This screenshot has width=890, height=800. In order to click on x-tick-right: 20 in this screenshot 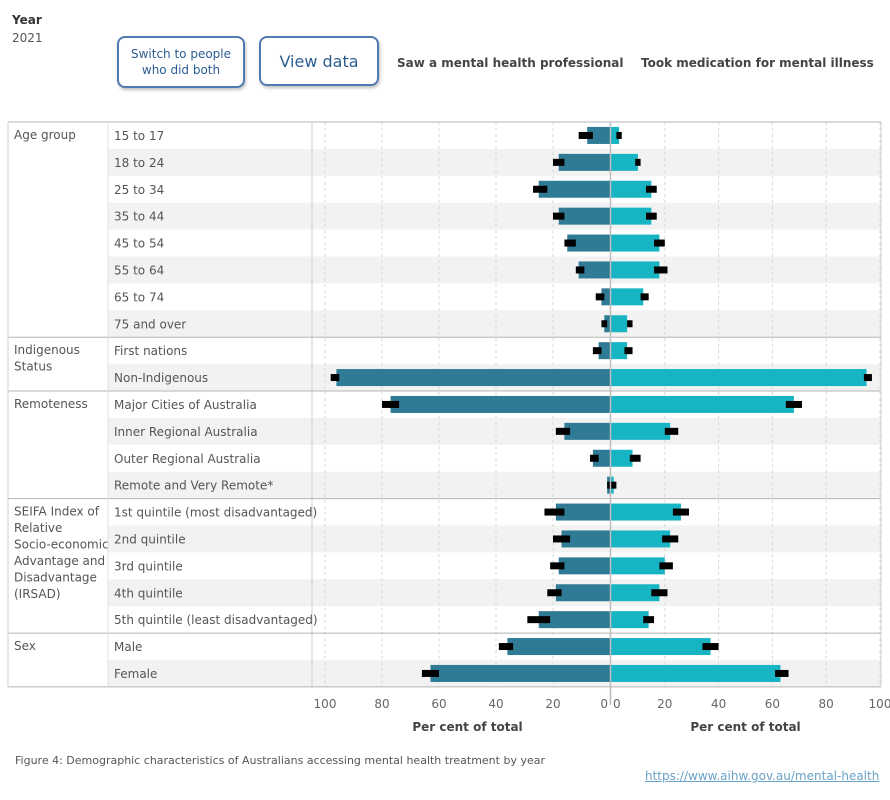, I will do `click(664, 704)`.